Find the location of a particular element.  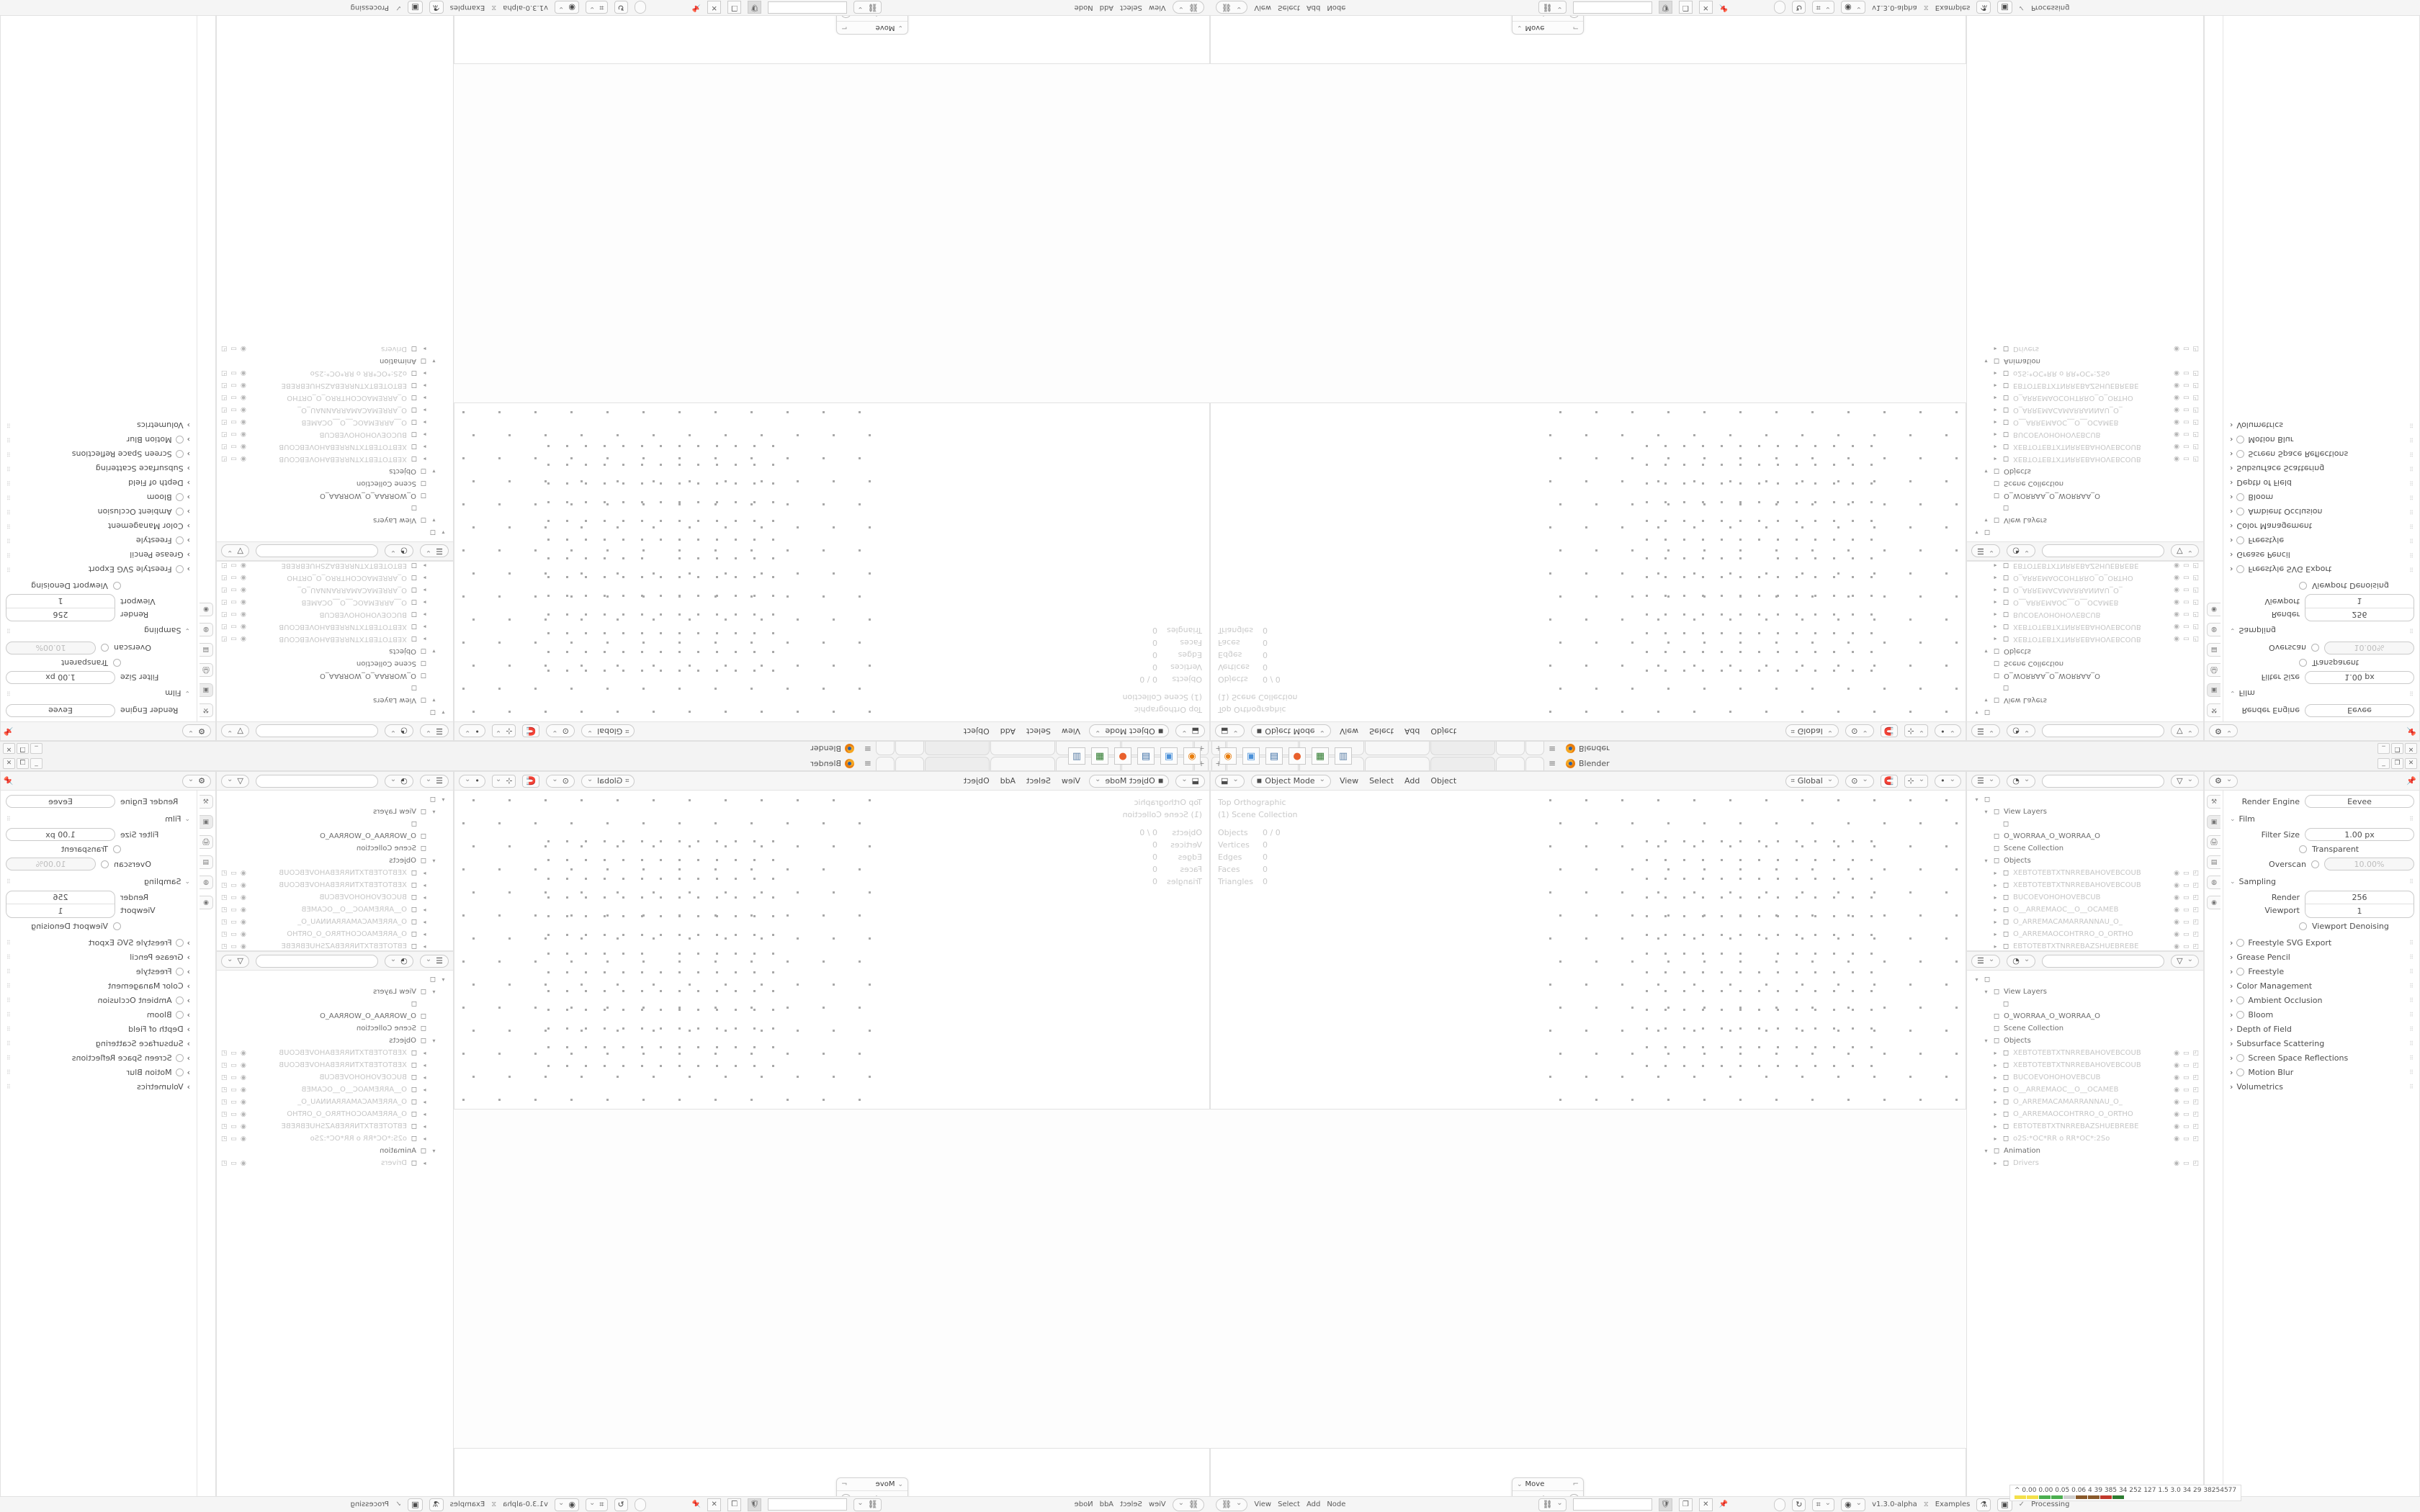

sv-grid-icon: ⌗ is located at coordinates (1823, 1504).